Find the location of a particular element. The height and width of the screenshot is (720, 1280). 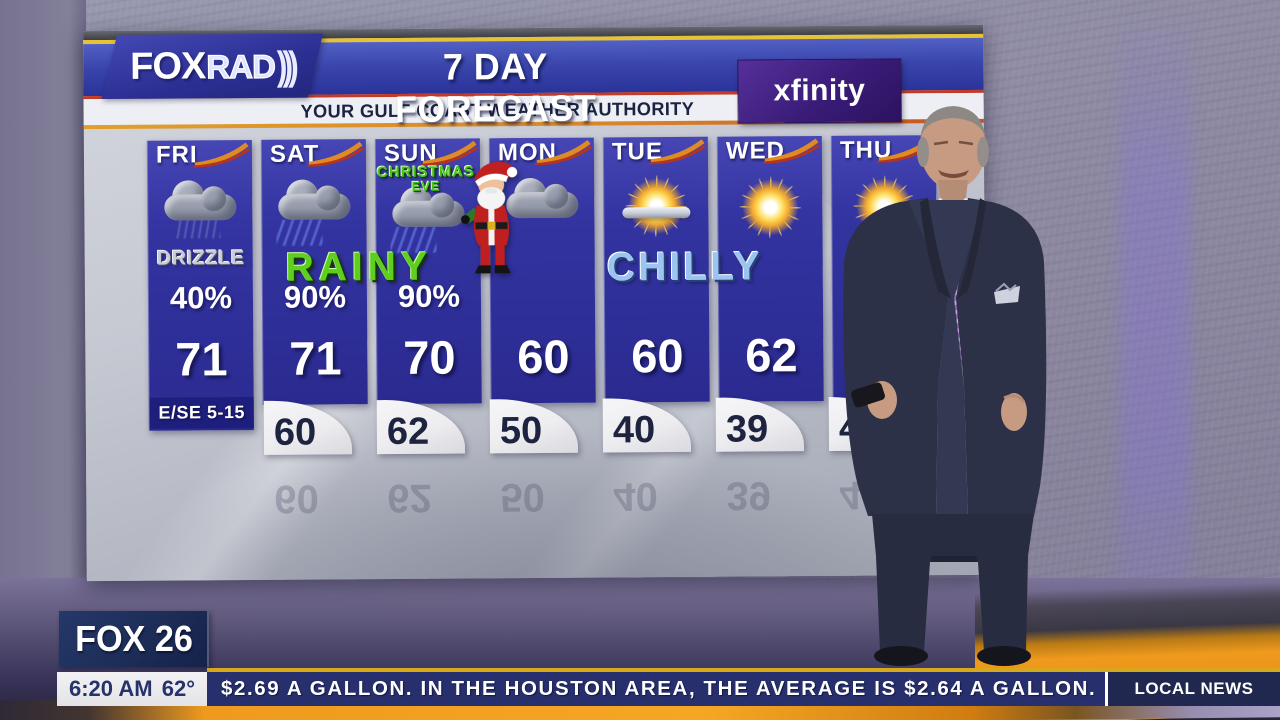

low-temp: 50 is located at coordinates (521, 431).